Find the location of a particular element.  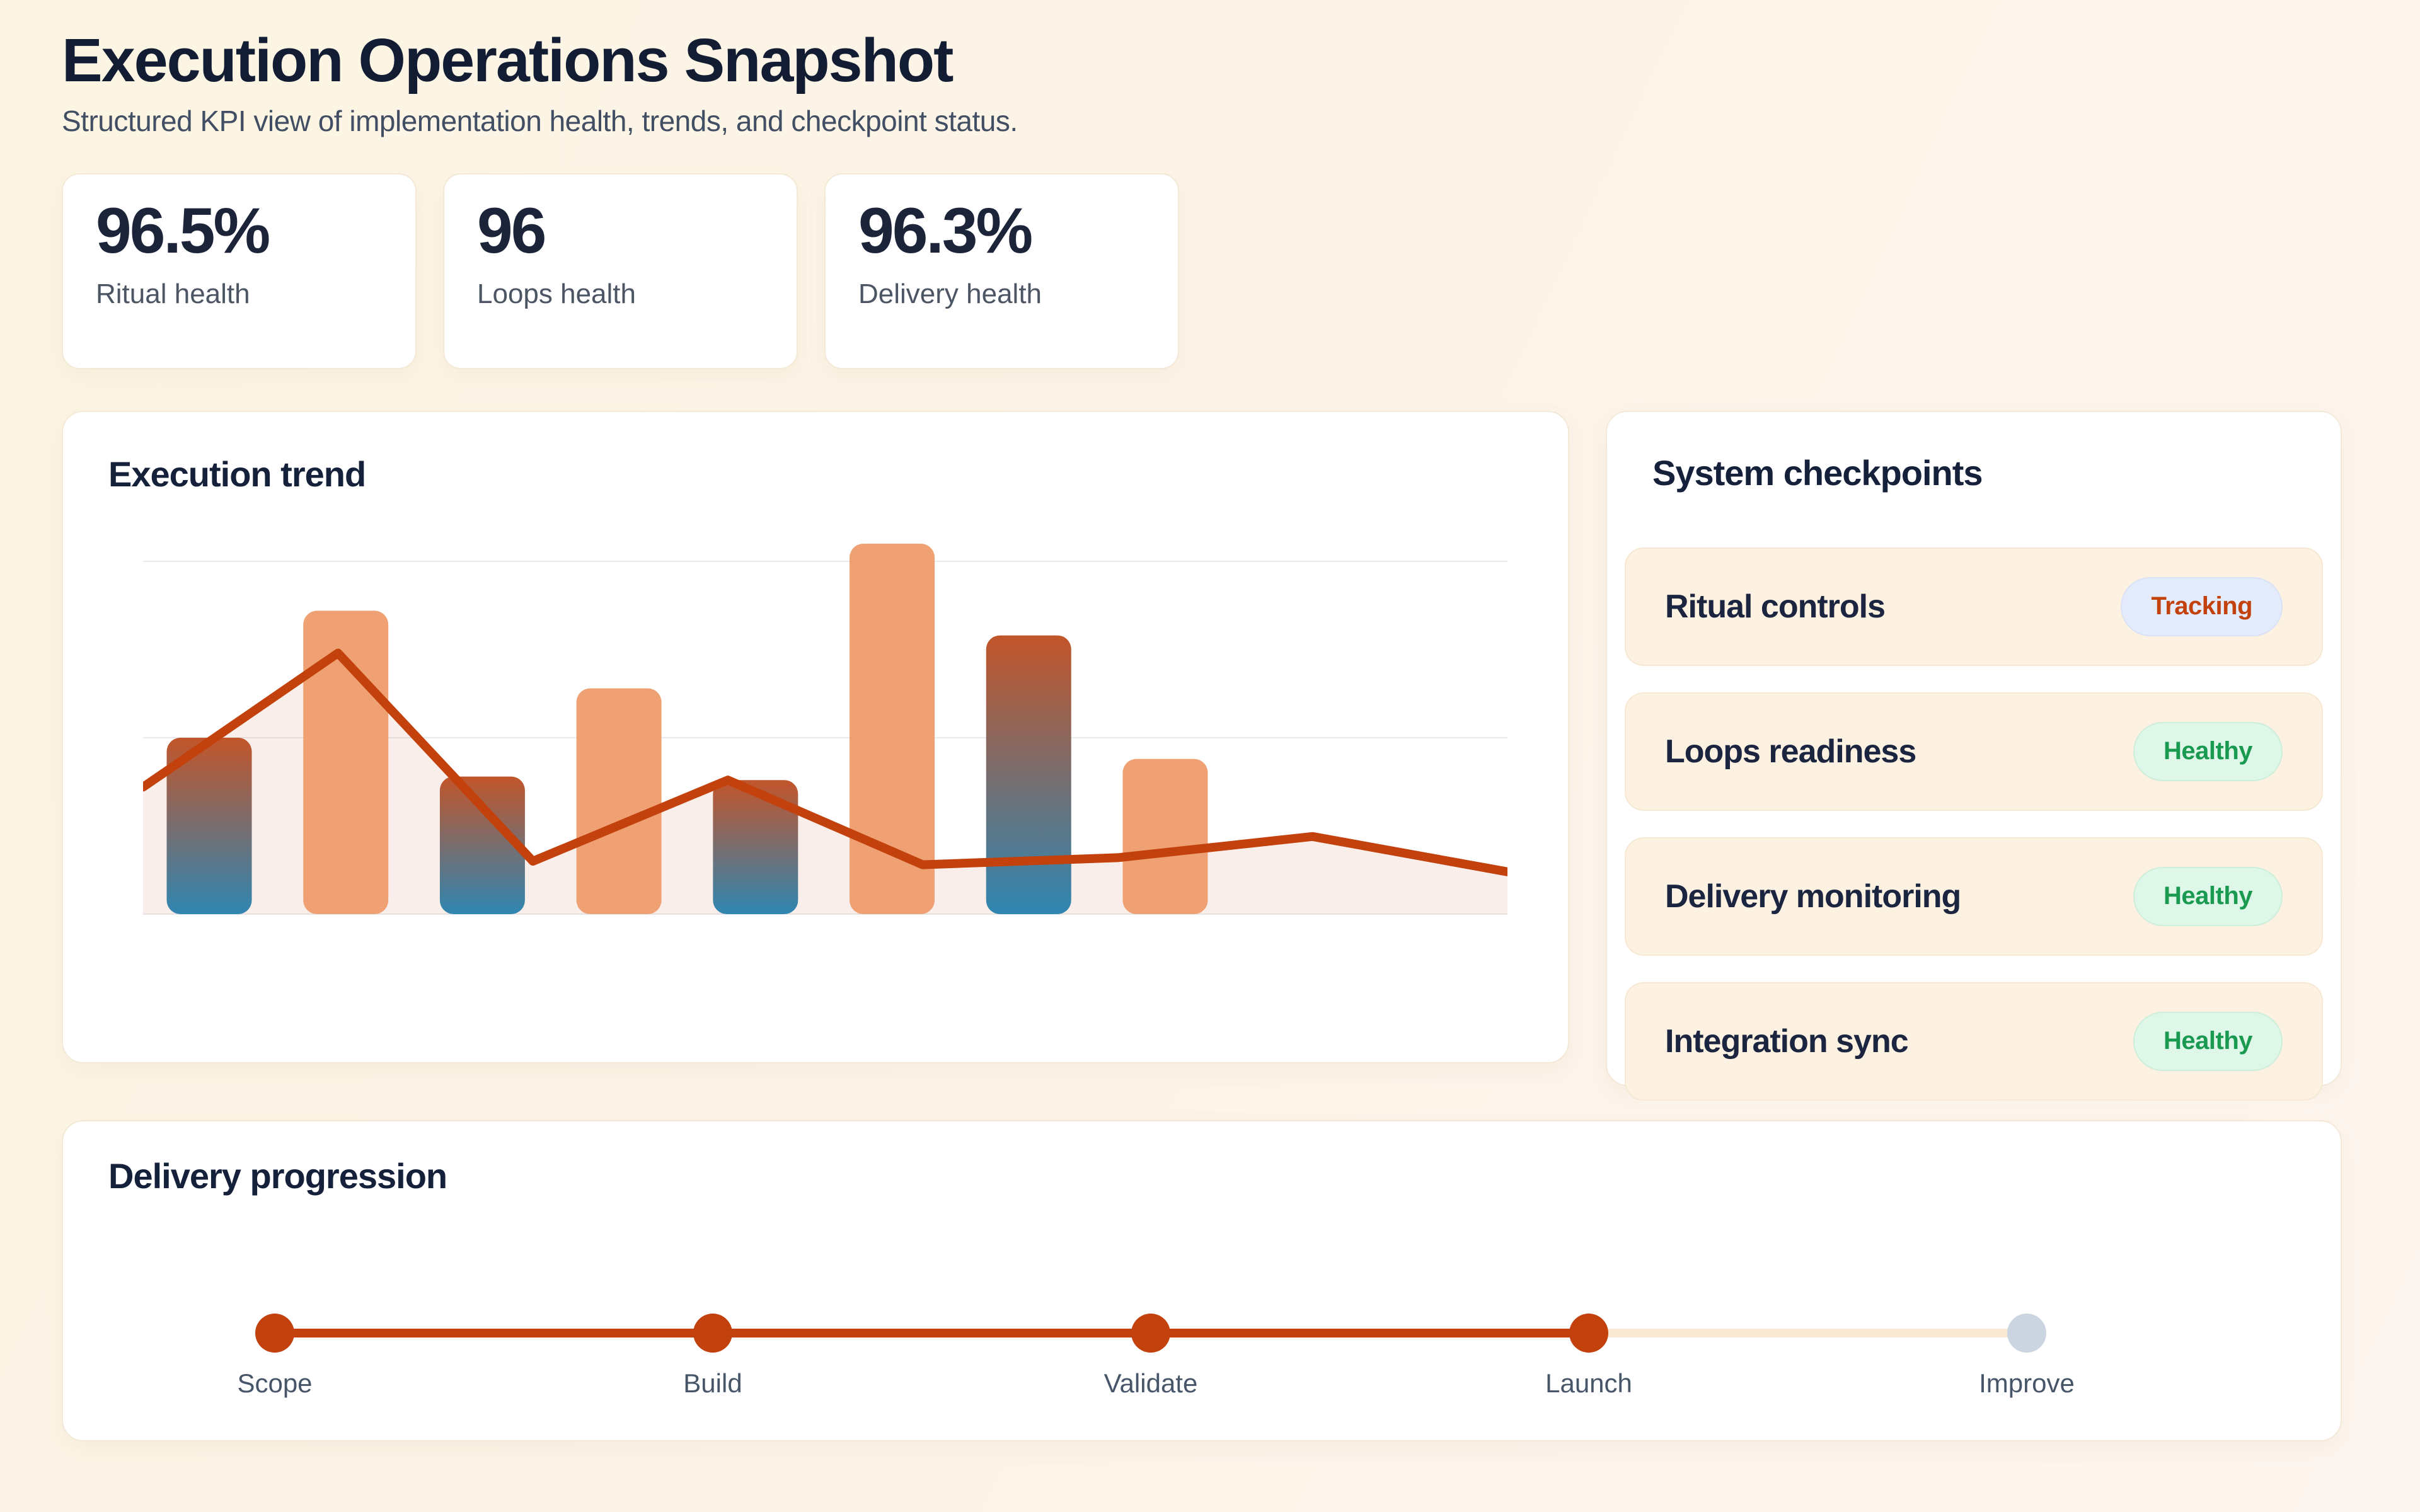

step-label-build: Build is located at coordinates (713, 1383).